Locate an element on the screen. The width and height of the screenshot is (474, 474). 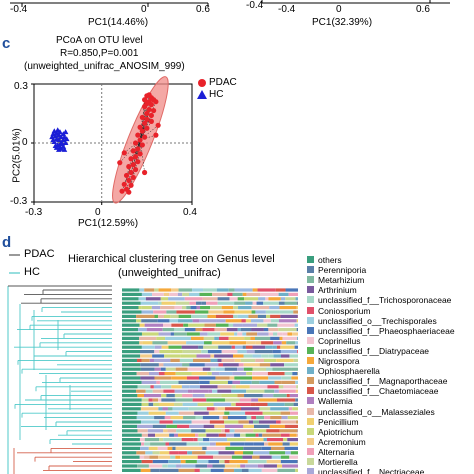
genus-label: unclassified_f__Phaeosphaeriaceae is located at coordinates (386, 330).